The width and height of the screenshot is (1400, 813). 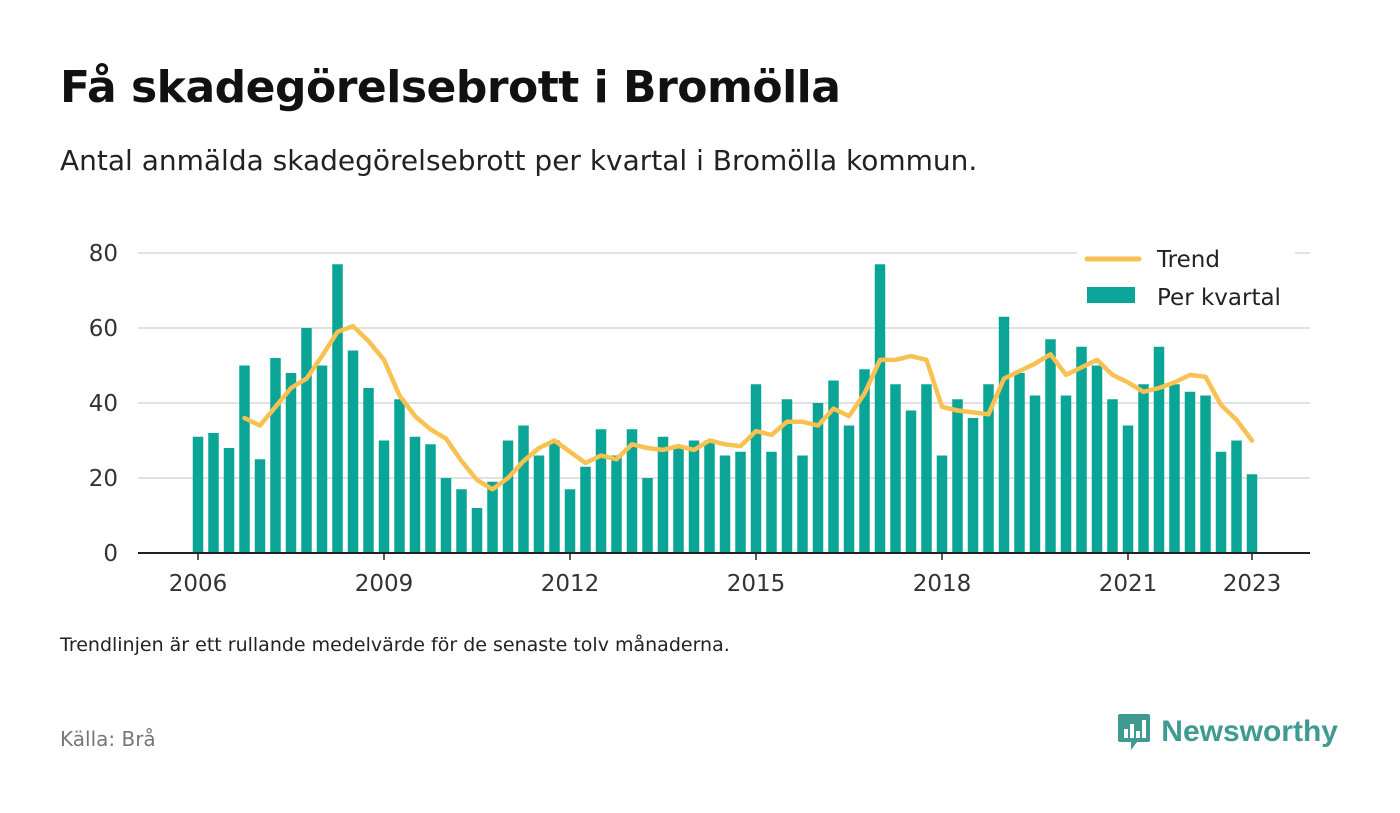 I want to click on x-tick-label: 2006, so click(x=198, y=584).